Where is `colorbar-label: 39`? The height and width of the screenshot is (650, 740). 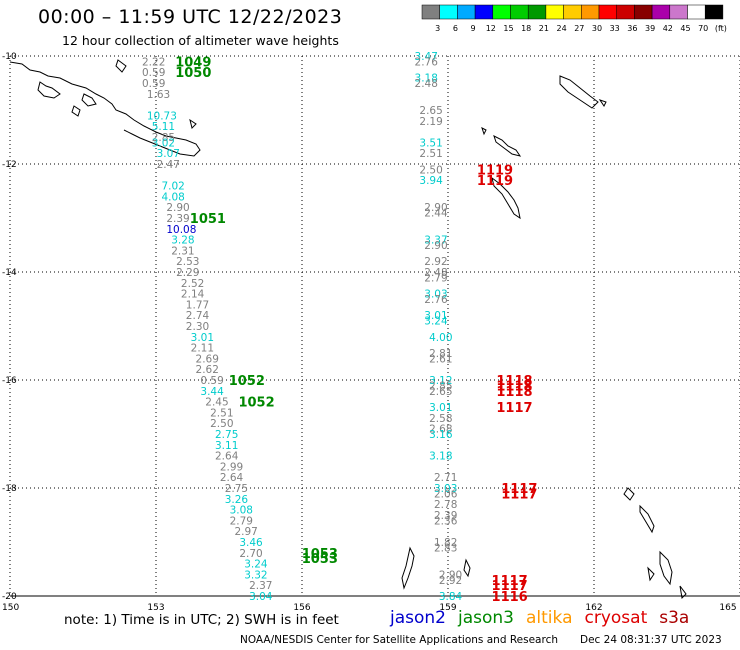 colorbar-label: 39 is located at coordinates (650, 28).